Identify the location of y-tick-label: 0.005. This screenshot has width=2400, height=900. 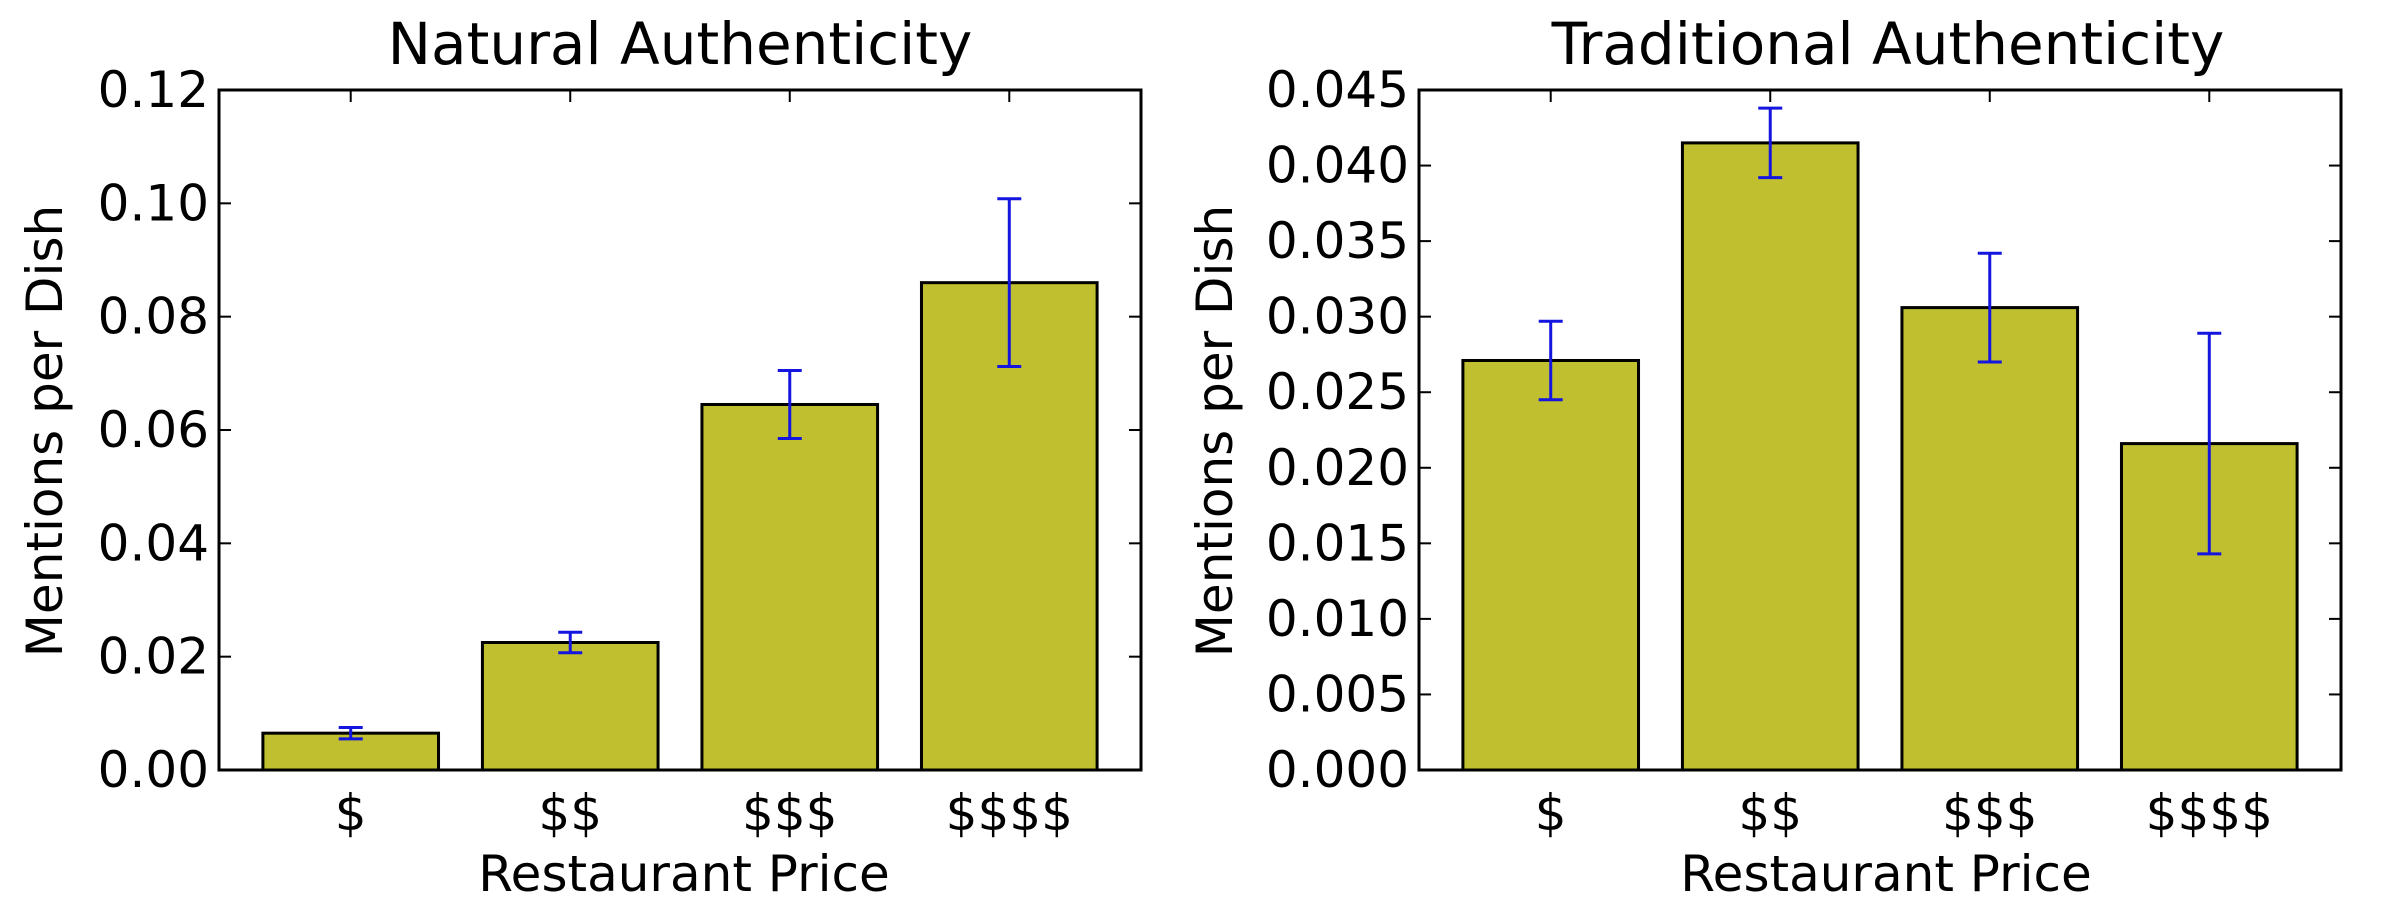
(1337, 694).